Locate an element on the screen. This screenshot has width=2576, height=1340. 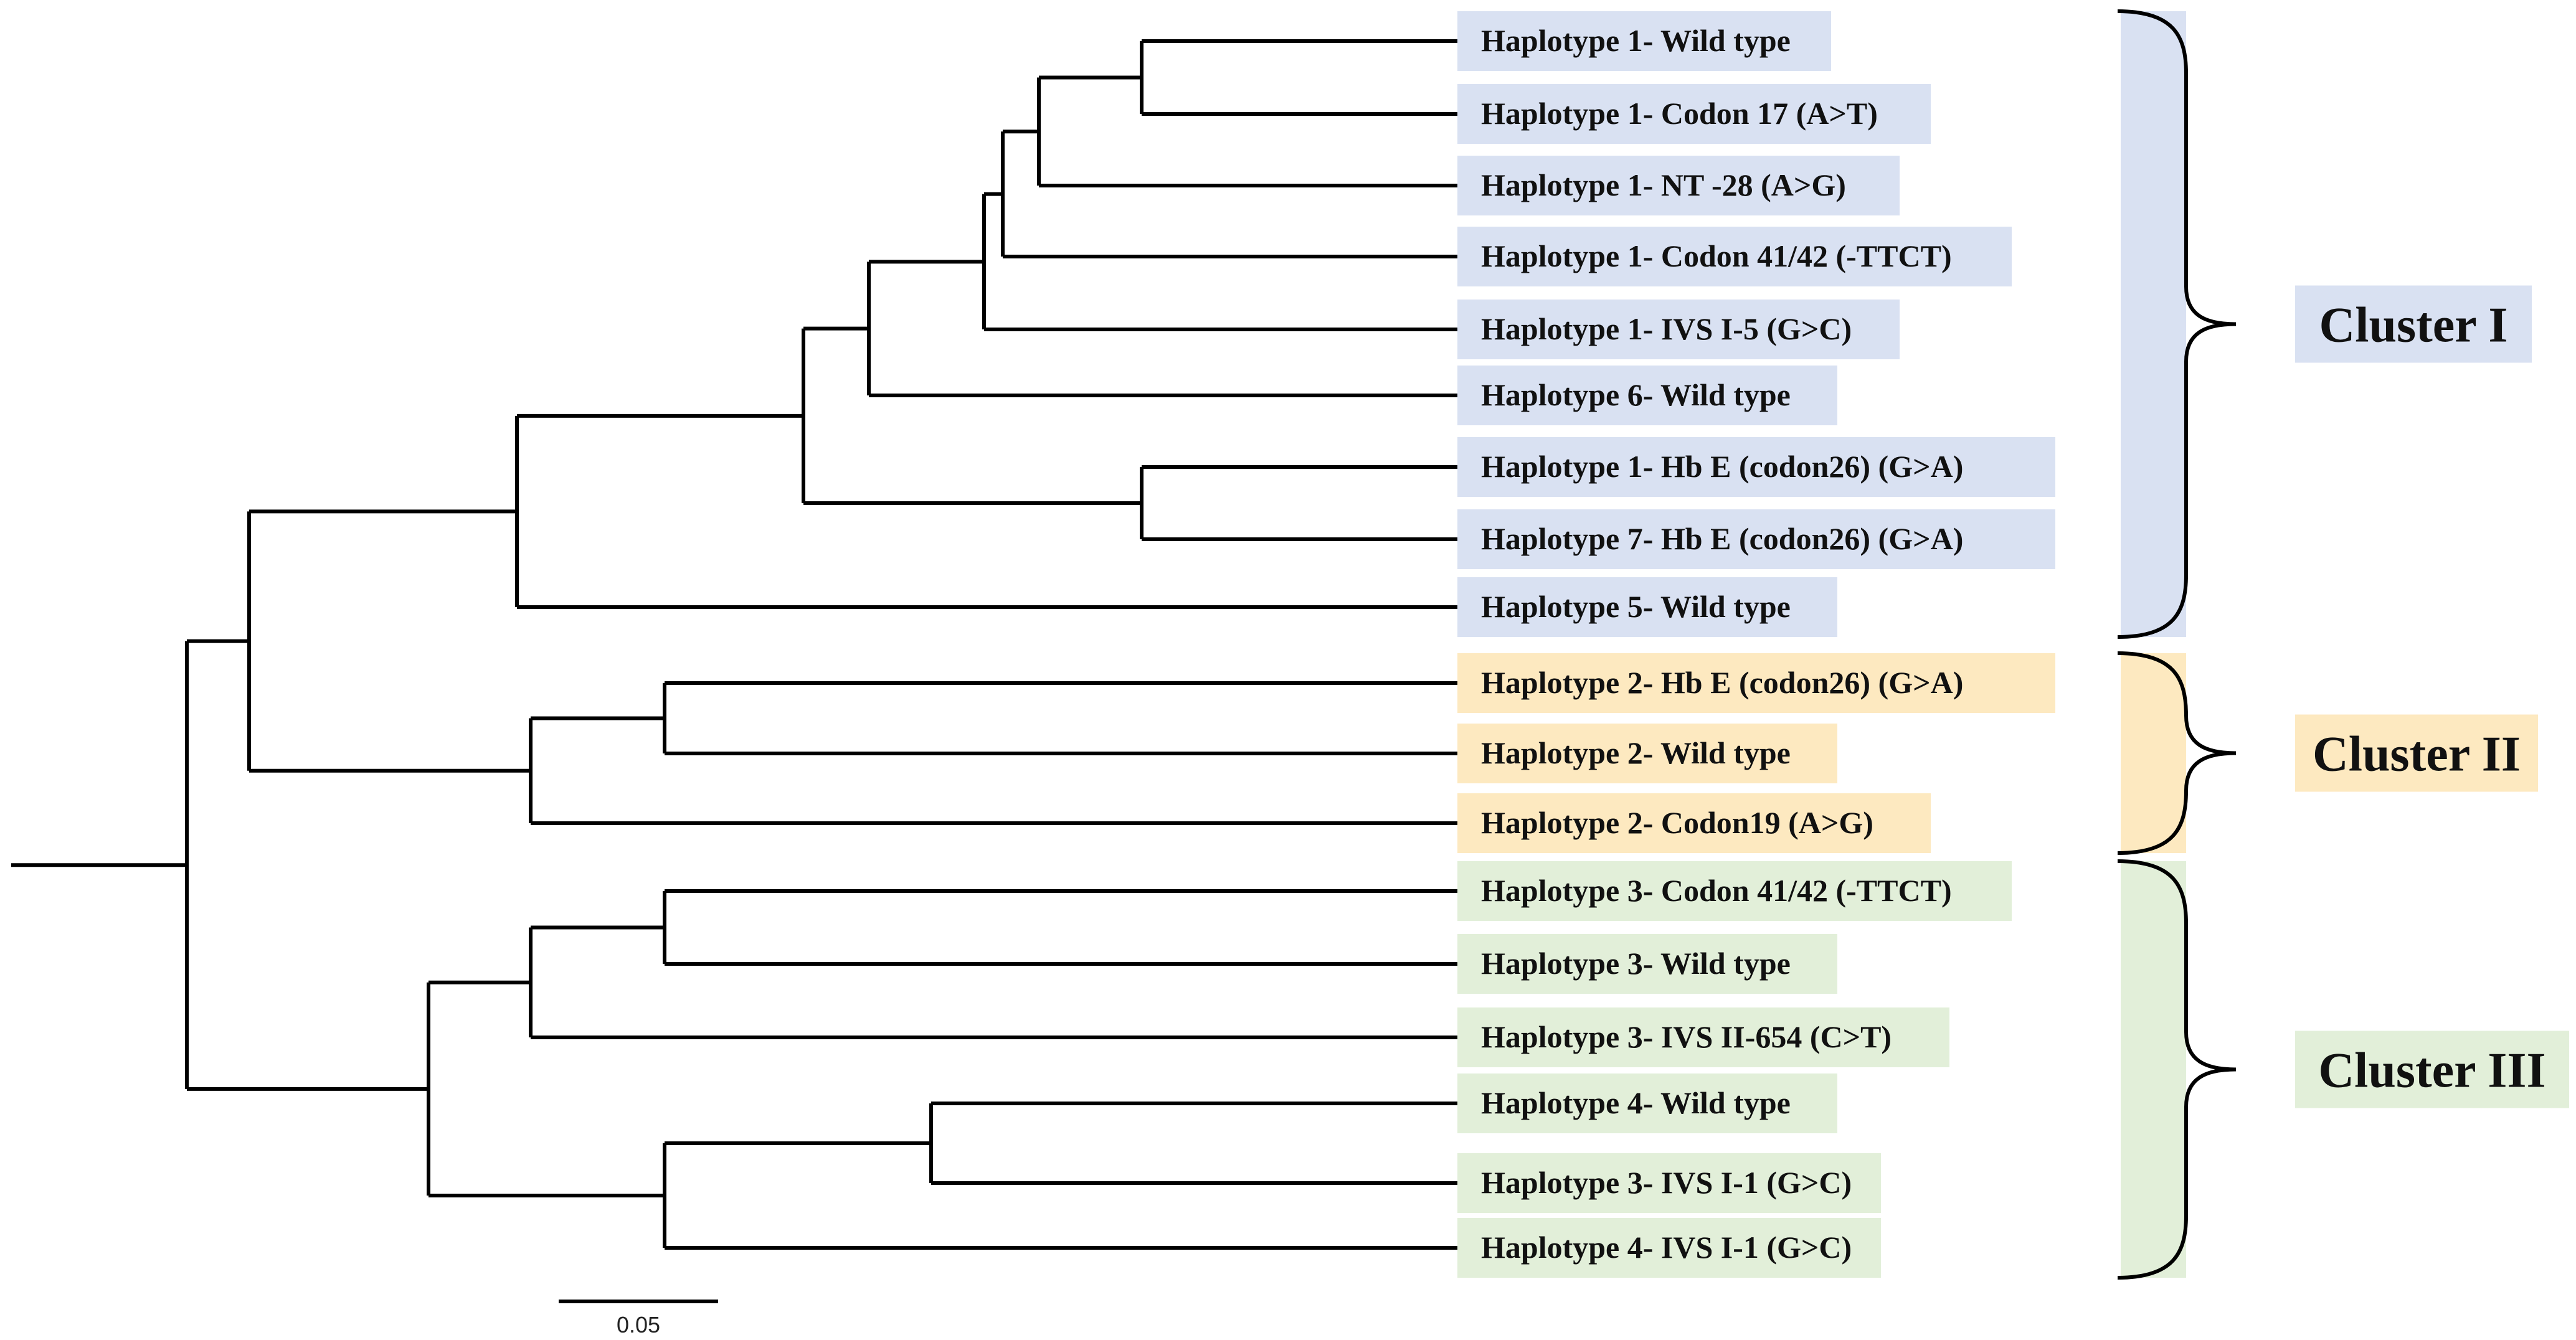
leaf-label: Haplotype 1- Codon 17 (A>T) is located at coordinates (1694, 114).